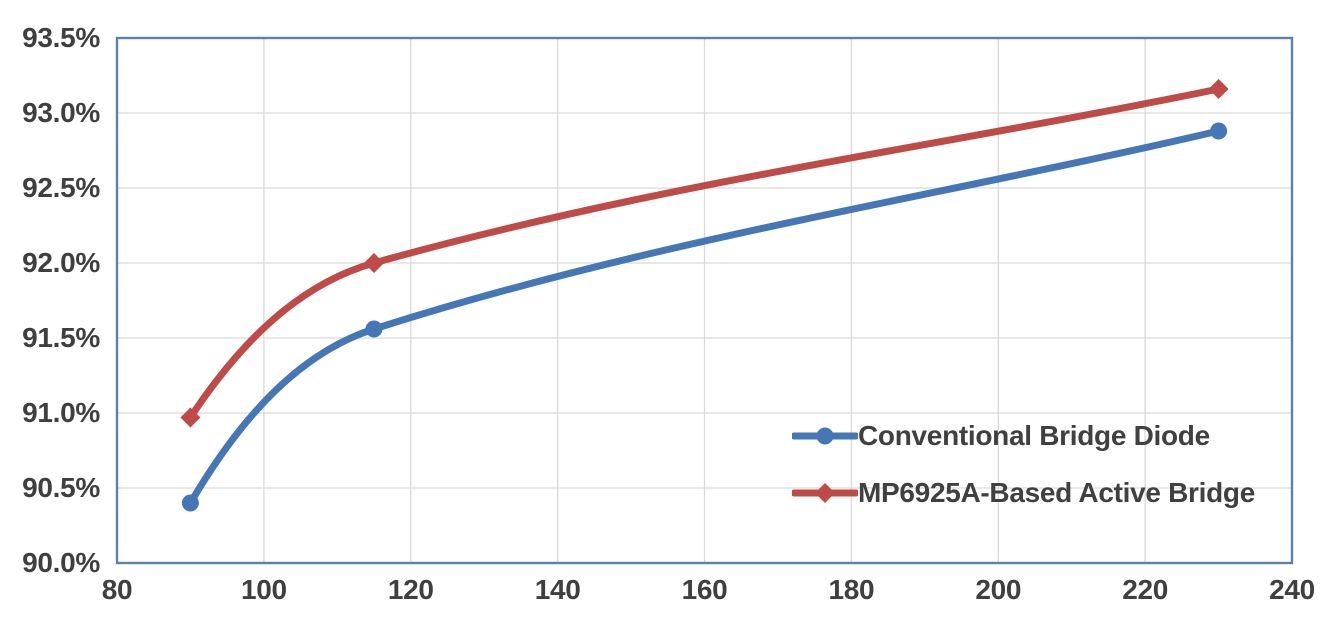 The height and width of the screenshot is (624, 1326). Describe the element at coordinates (61, 337) in the screenshot. I see `y-axis-label-91.5%: 91.5%` at that location.